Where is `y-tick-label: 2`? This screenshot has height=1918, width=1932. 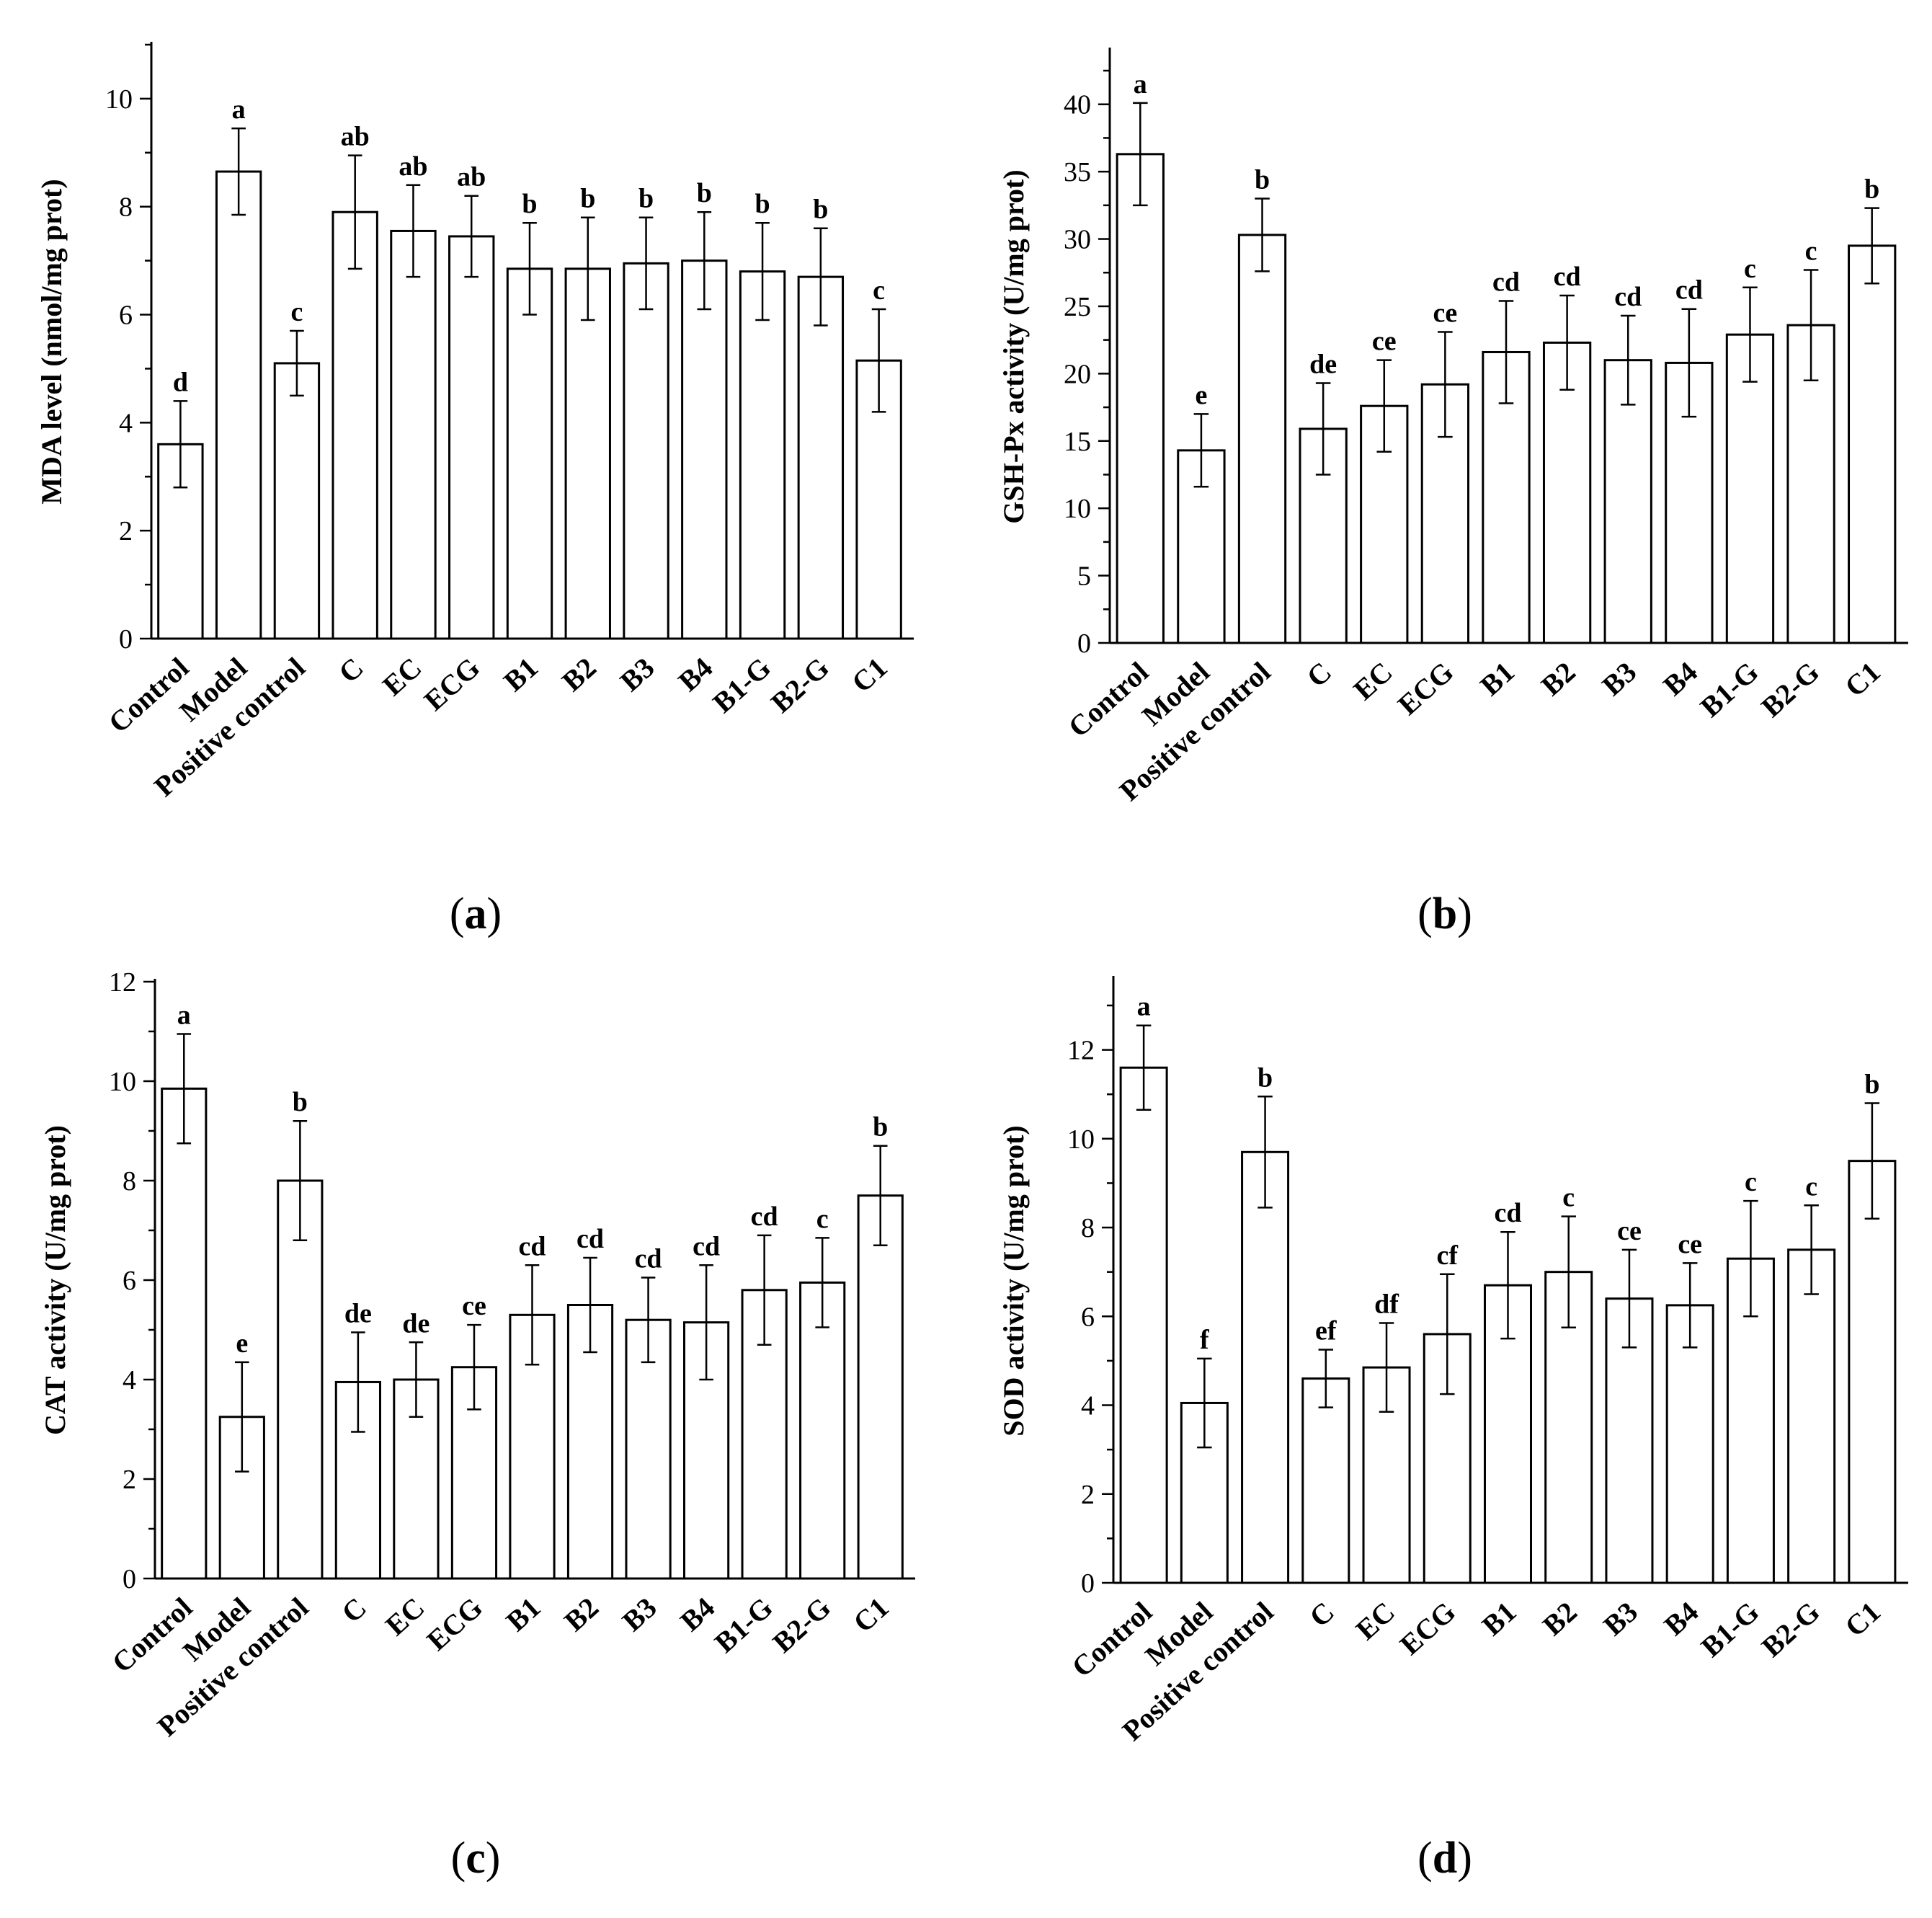 y-tick-label: 2 is located at coordinates (126, 531).